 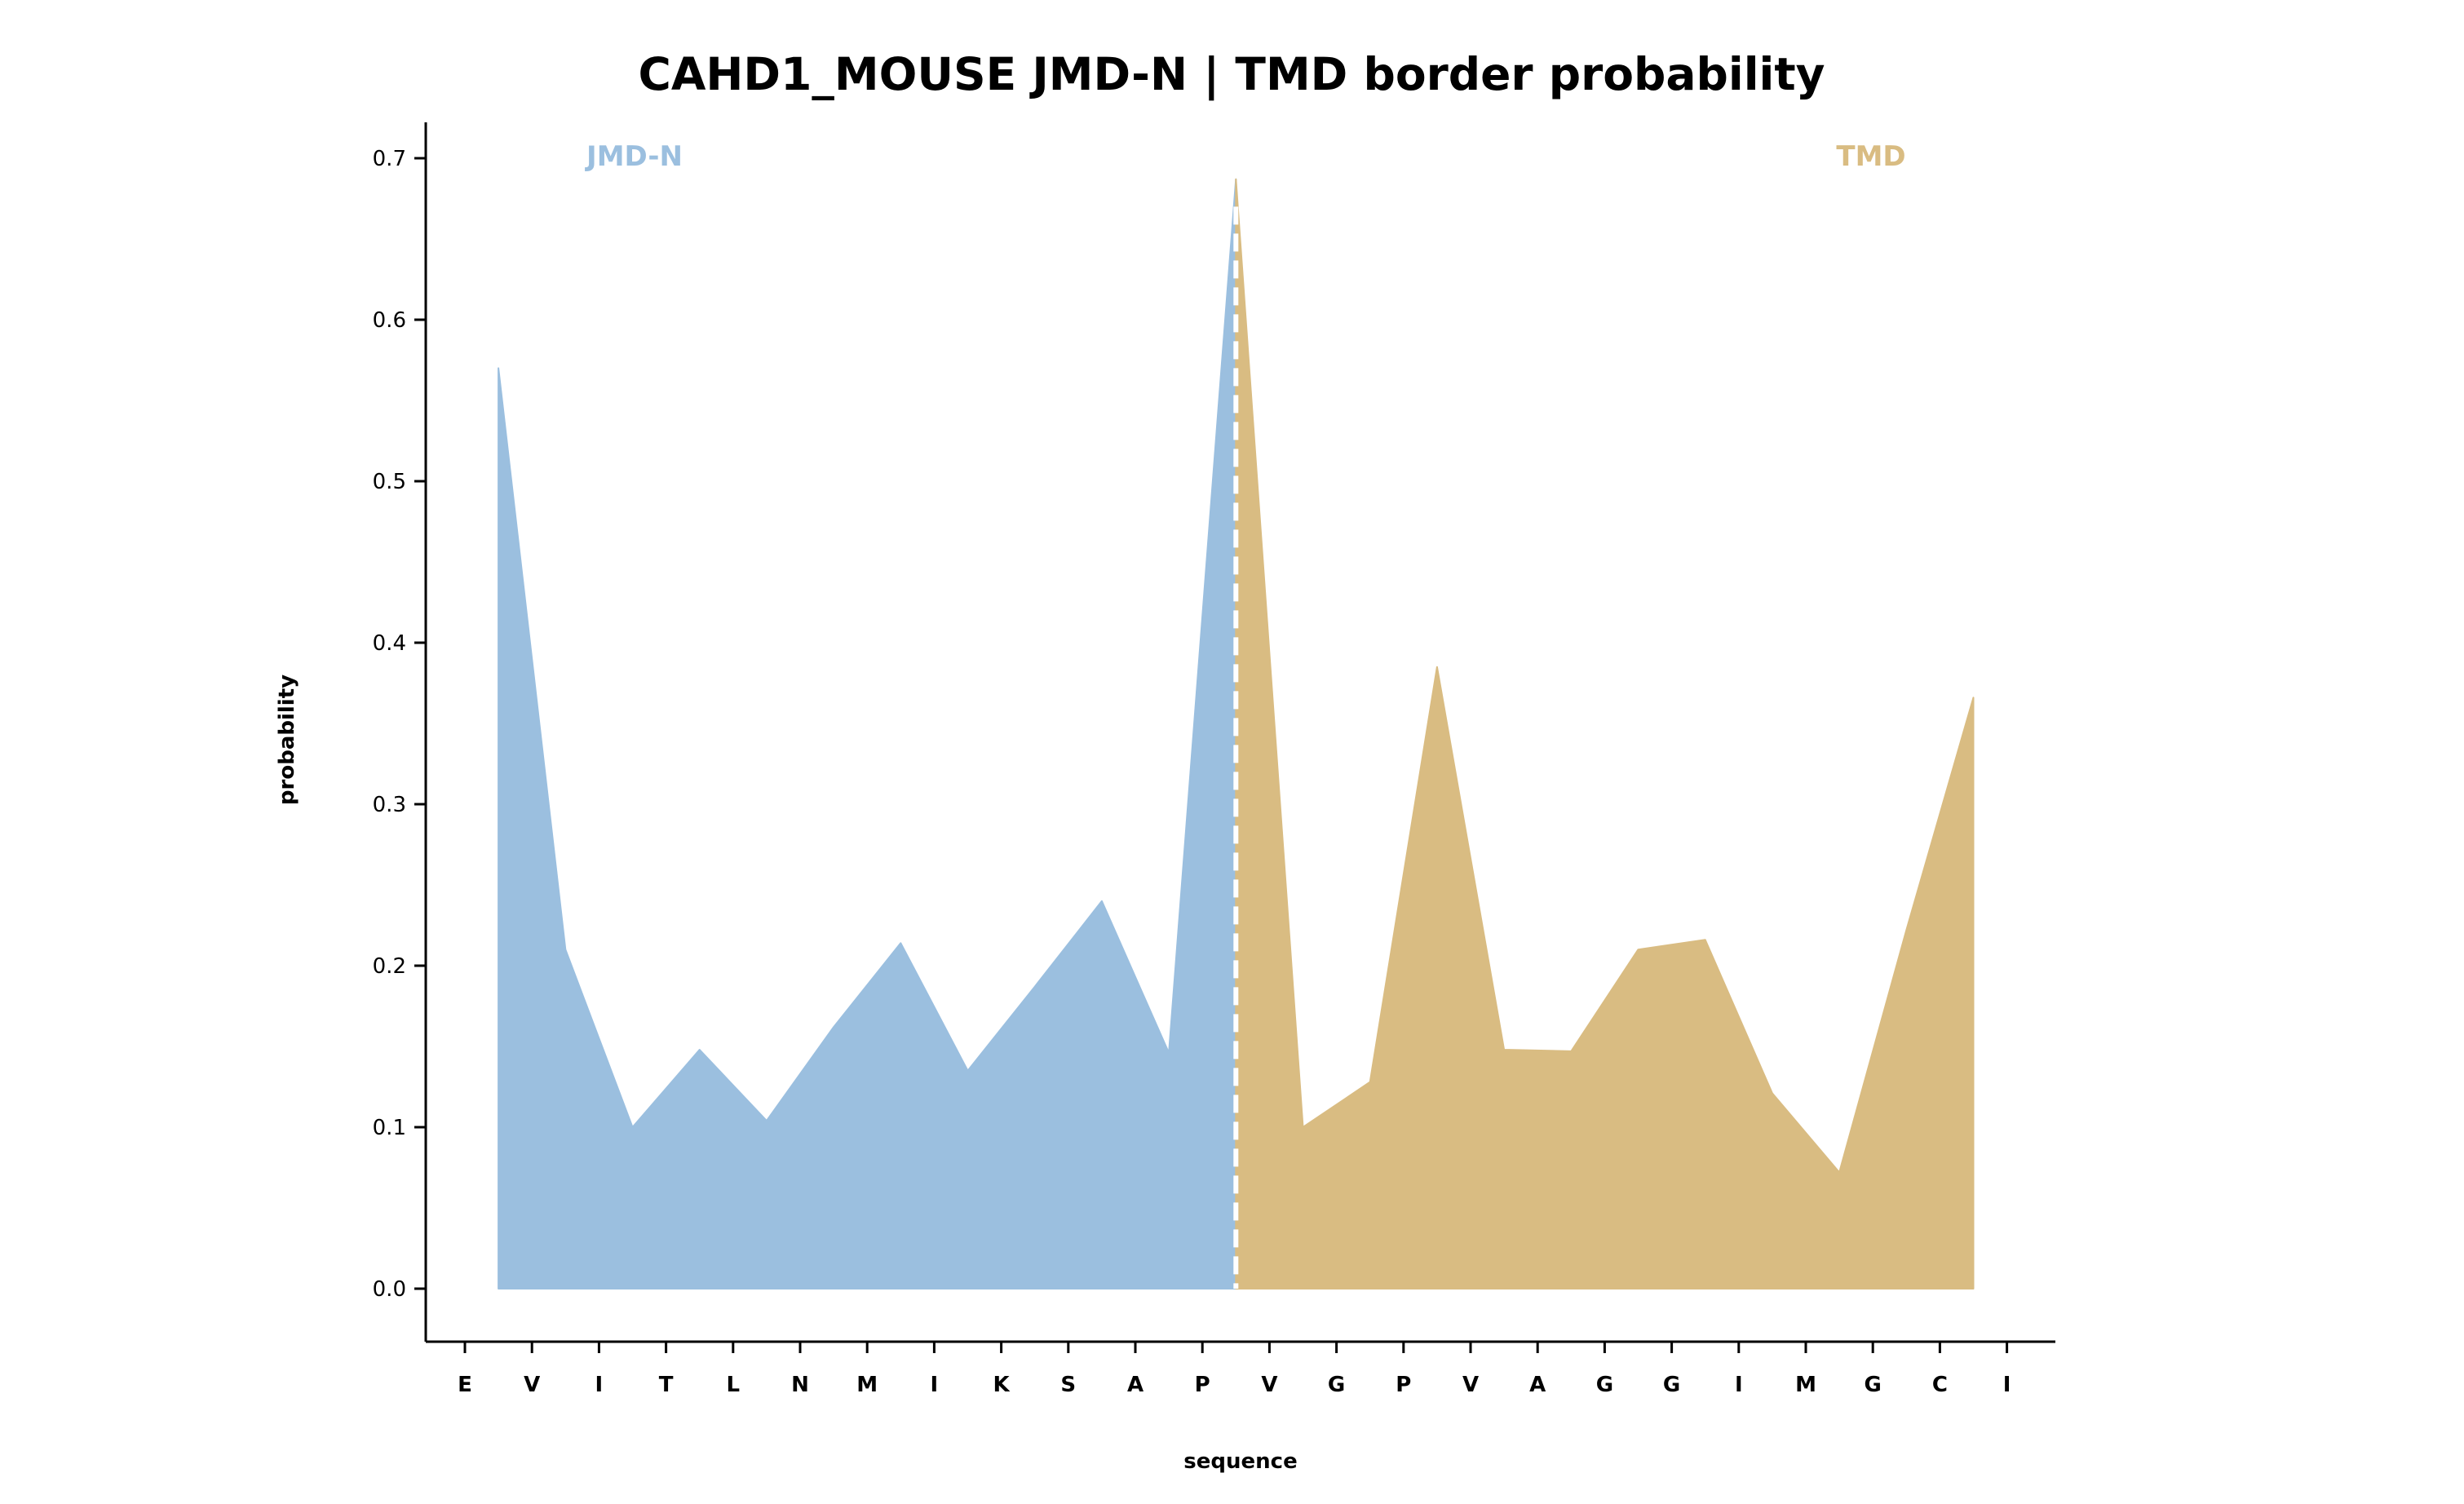 I want to click on y-tick-label: 0.5, so click(x=389, y=482).